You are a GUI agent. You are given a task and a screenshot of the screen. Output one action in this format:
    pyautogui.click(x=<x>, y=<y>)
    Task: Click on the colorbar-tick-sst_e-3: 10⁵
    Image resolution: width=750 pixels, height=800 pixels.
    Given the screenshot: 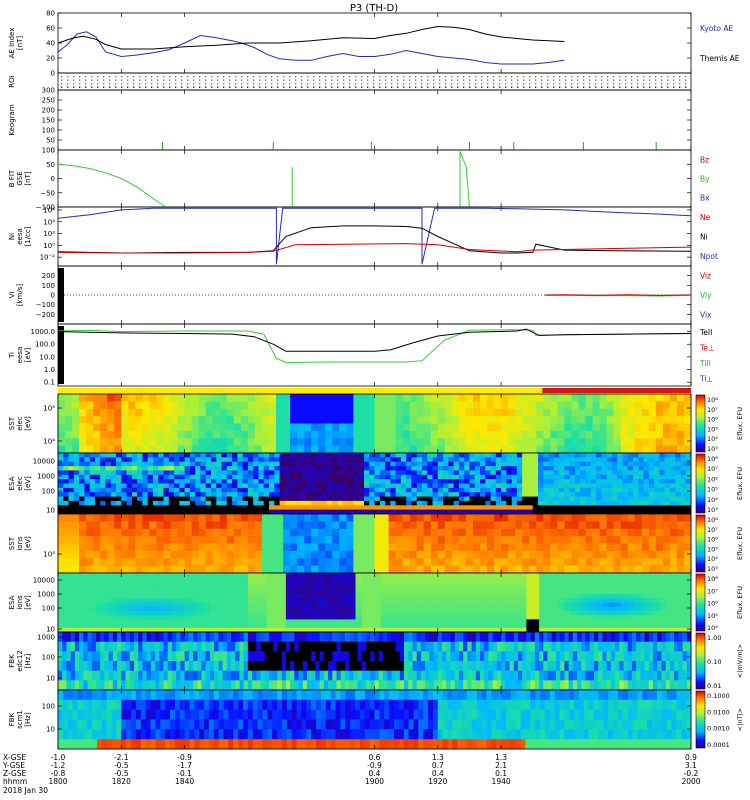 What is the action you would take?
    pyautogui.click(x=712, y=429)
    